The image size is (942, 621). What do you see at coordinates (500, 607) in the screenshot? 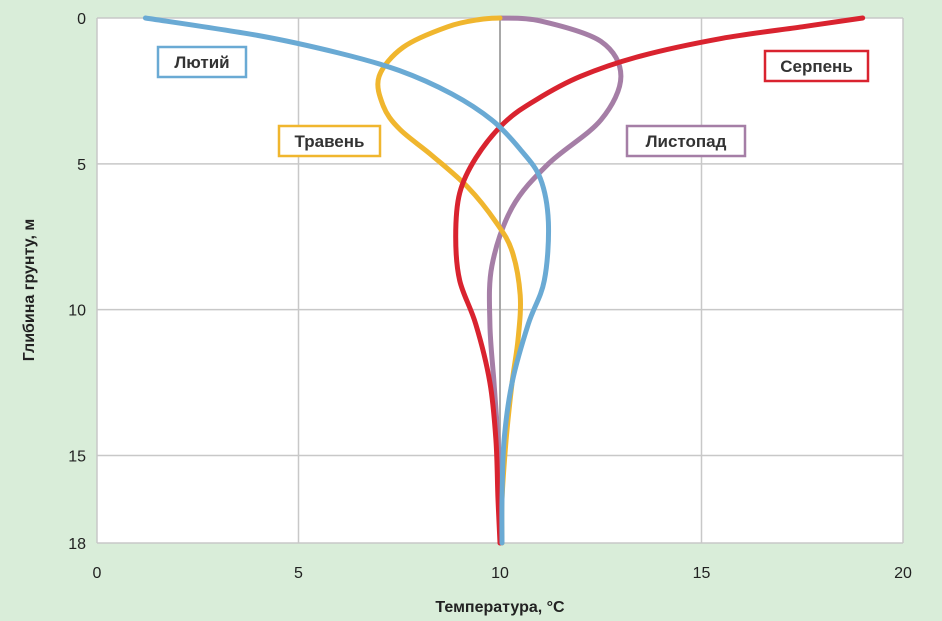
I see `x-axis-title: Температура, °C` at bounding box center [500, 607].